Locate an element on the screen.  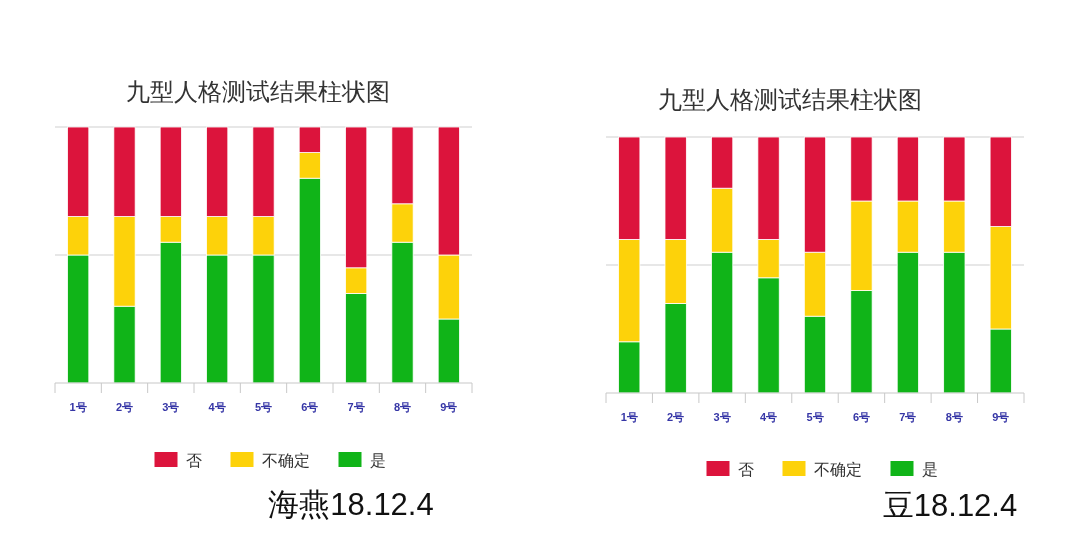
text: 海燕18.12.4 is located at coordinates (351, 504).